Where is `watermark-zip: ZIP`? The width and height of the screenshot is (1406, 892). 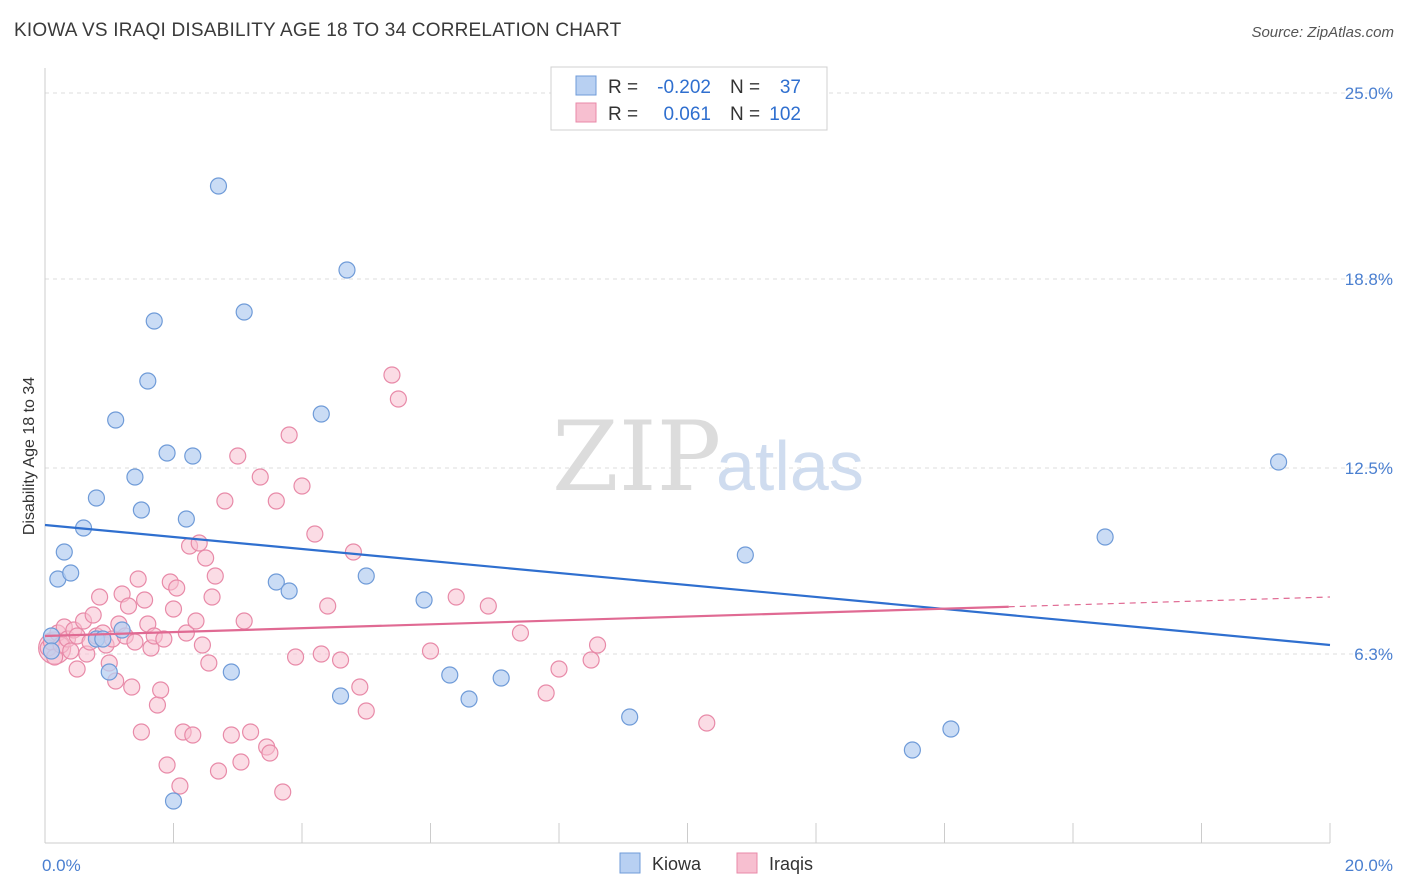
watermark-zip: ZIP is located at coordinates (636, 457).